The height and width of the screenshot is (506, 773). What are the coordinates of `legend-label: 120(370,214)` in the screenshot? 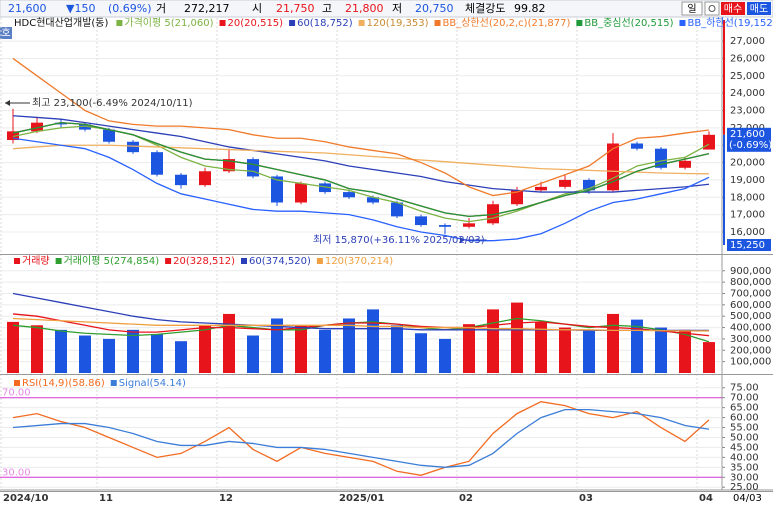 It's located at (359, 261).